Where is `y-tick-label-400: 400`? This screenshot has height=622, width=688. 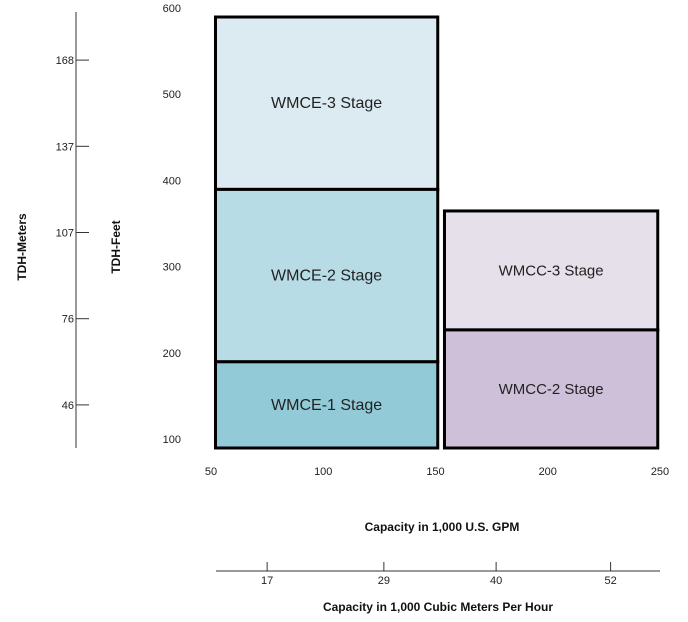
y-tick-label-400: 400 is located at coordinates (172, 181).